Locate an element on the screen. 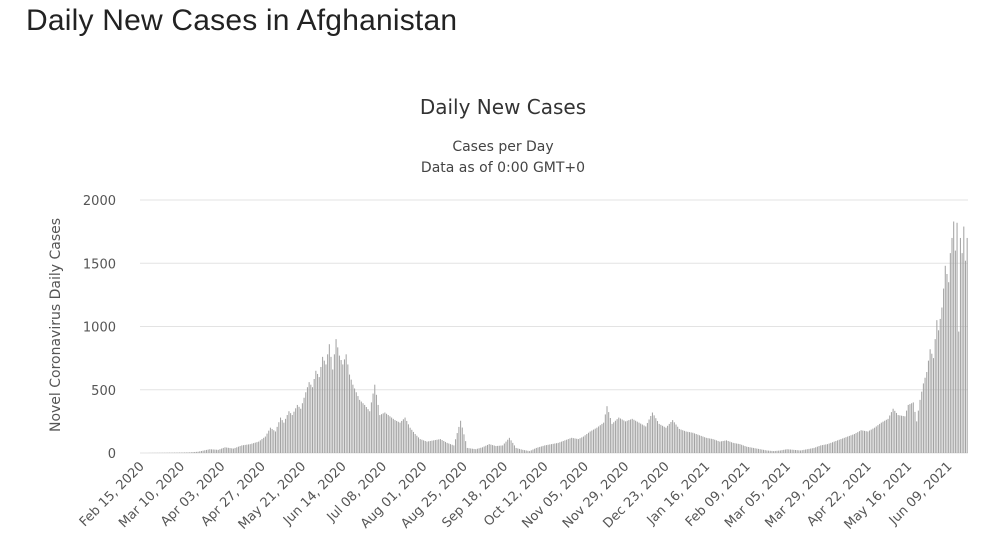  y-axis-title: Novel Coronavirus Daily Cases is located at coordinates (56, 325).